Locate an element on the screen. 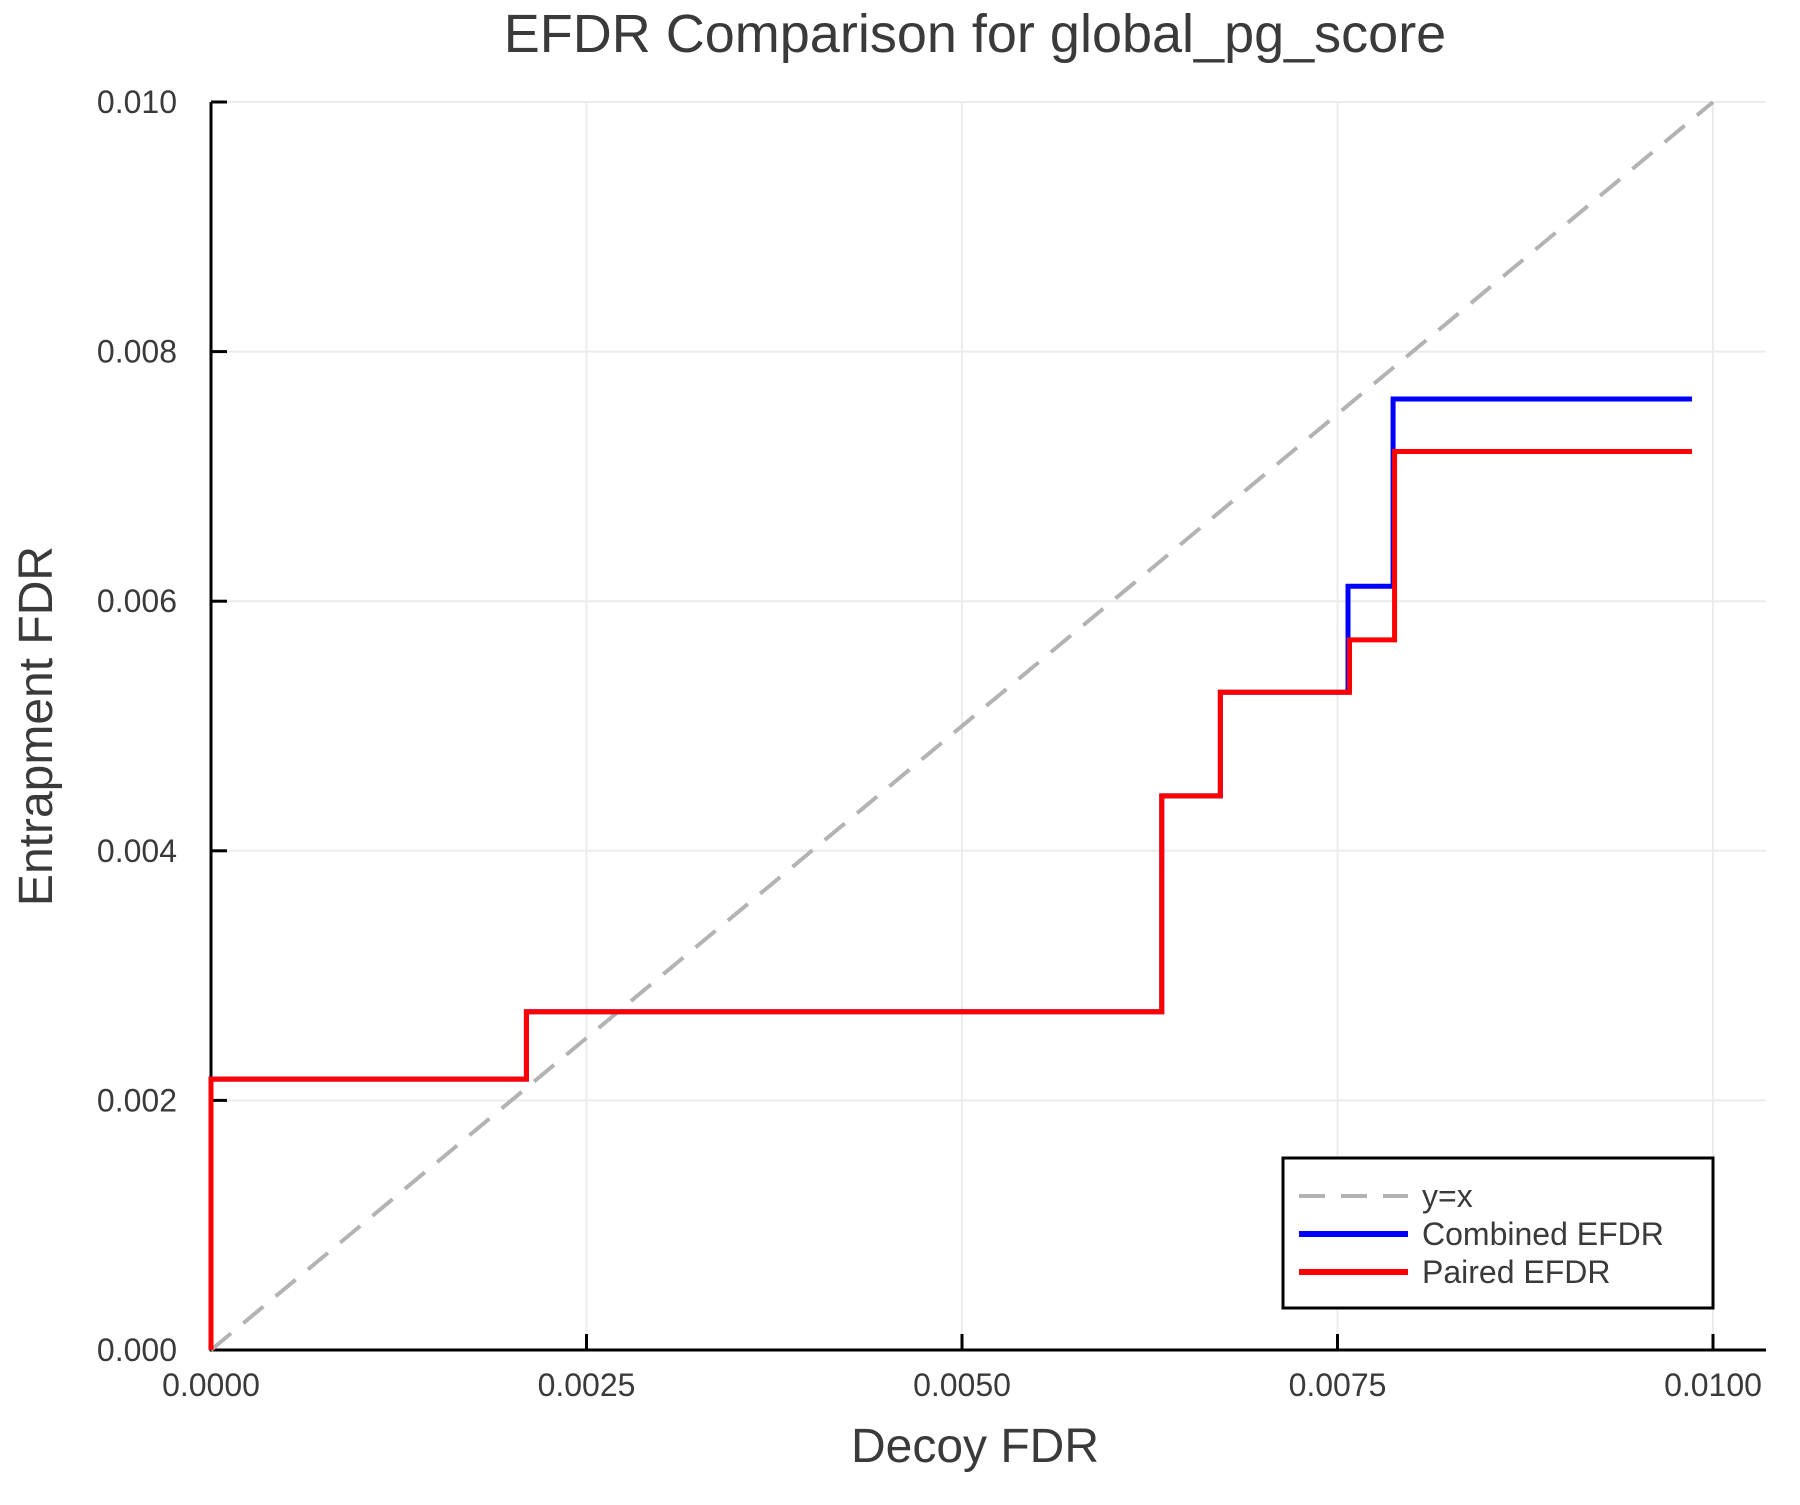 The image size is (1800, 1505). x-tick-label: 0.0025 is located at coordinates (587, 1385).